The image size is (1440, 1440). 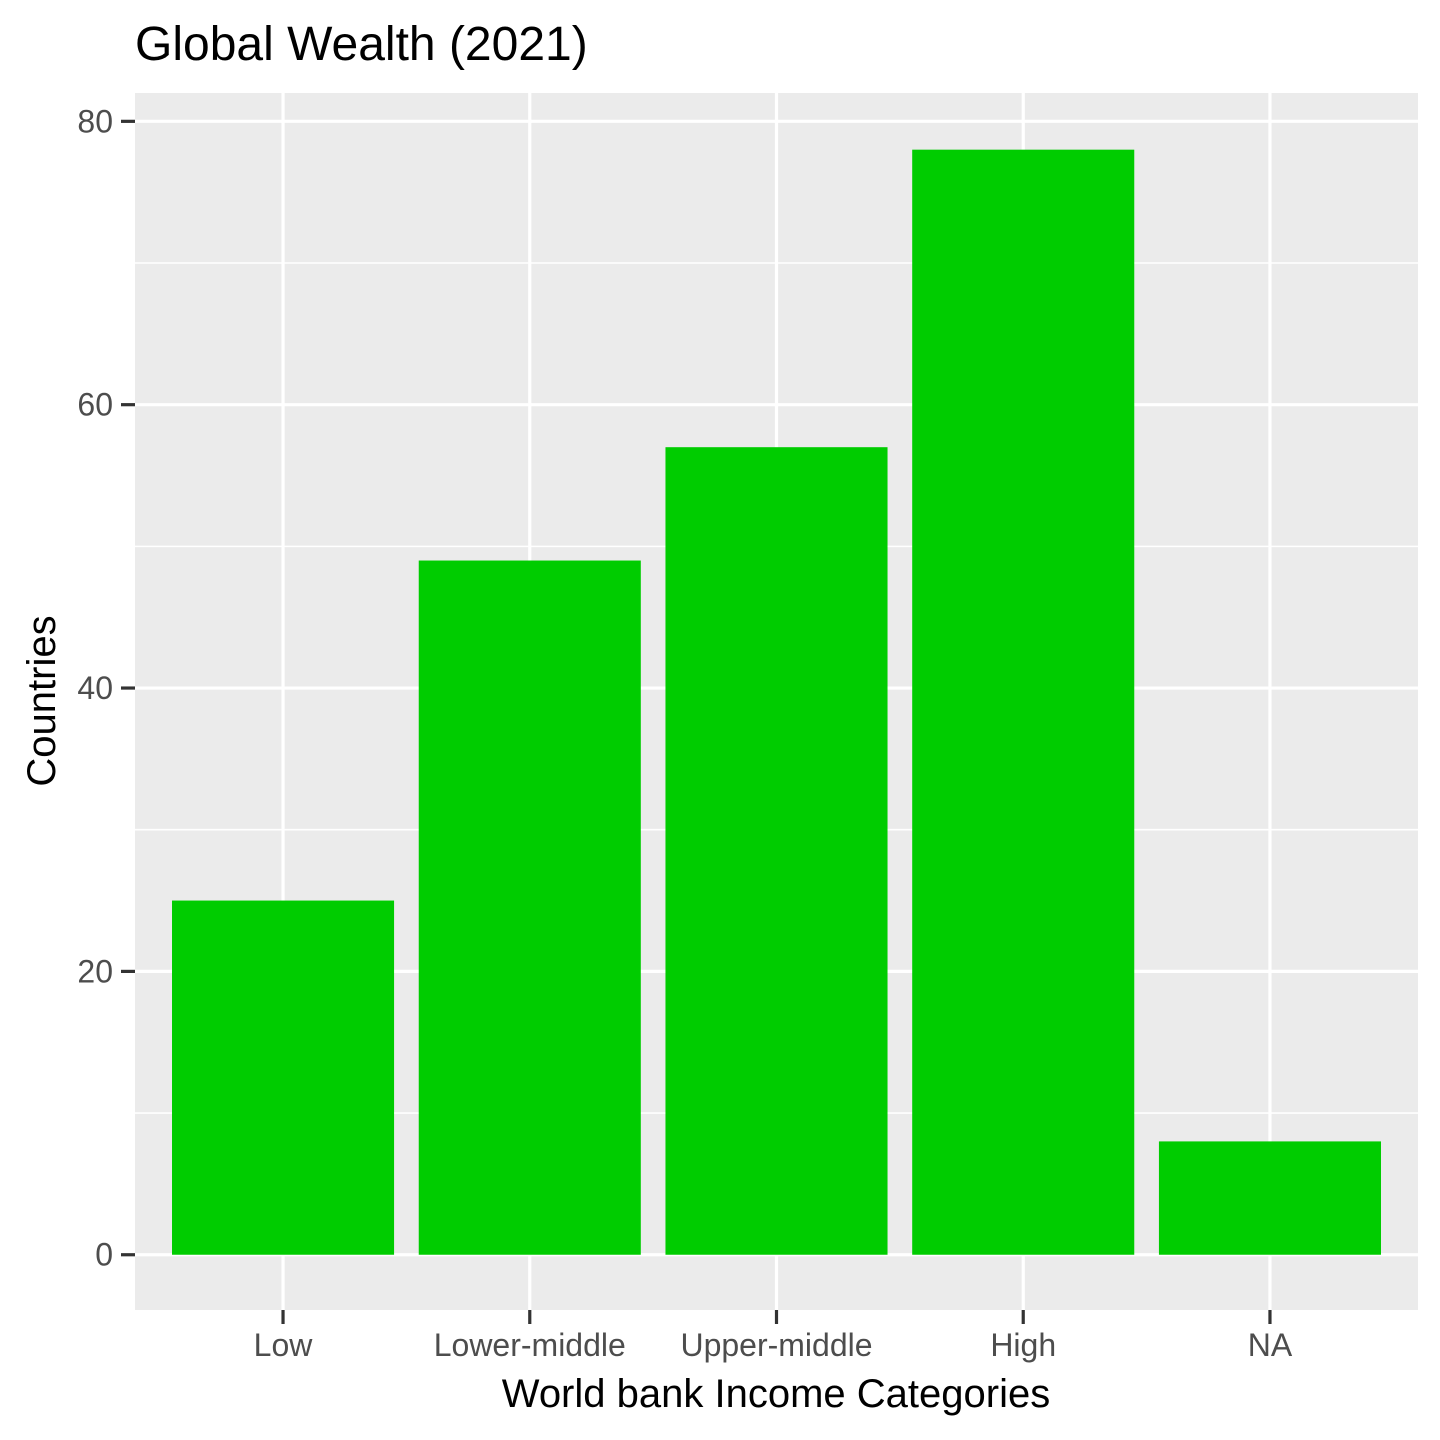 I want to click on x-axis-title: World bank Income Categories, so click(x=776, y=1394).